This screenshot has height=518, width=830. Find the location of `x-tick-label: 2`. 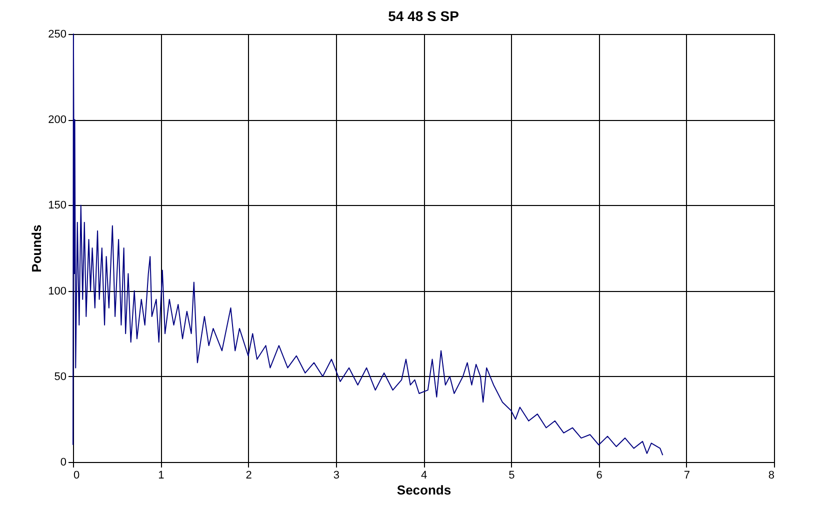

x-tick-label: 2 is located at coordinates (249, 476).